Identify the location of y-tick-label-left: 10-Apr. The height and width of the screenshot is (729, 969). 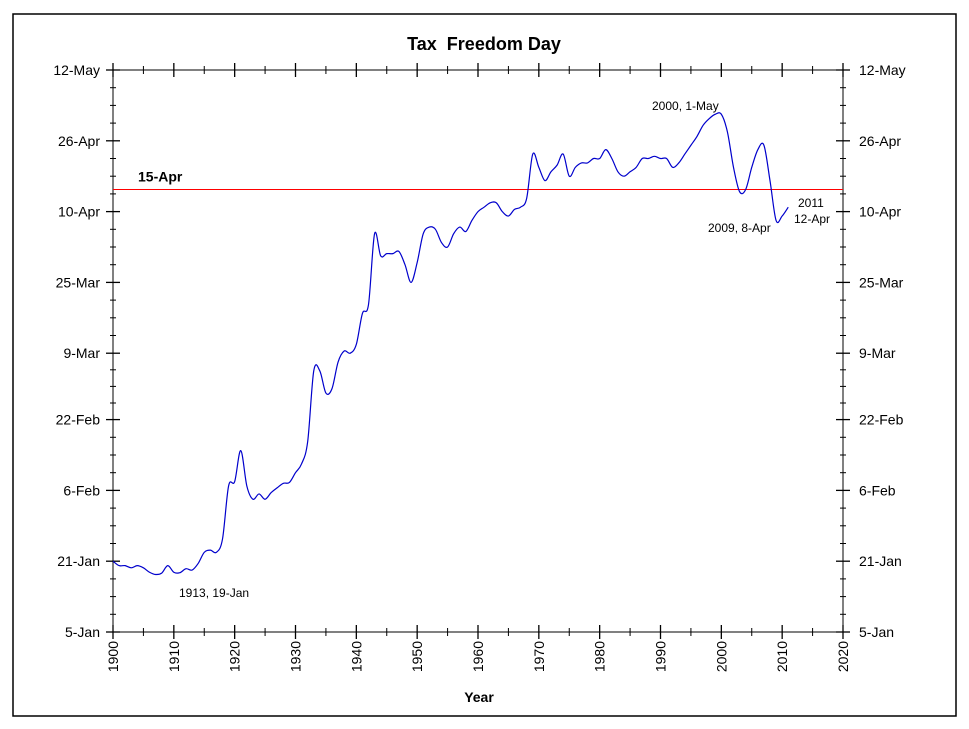
(79, 212).